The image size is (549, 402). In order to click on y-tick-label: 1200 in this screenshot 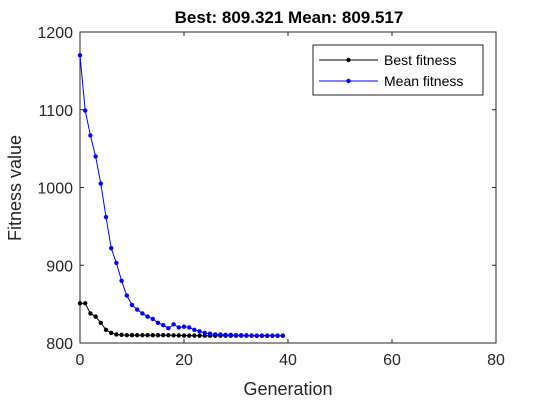, I will do `click(55, 33)`.